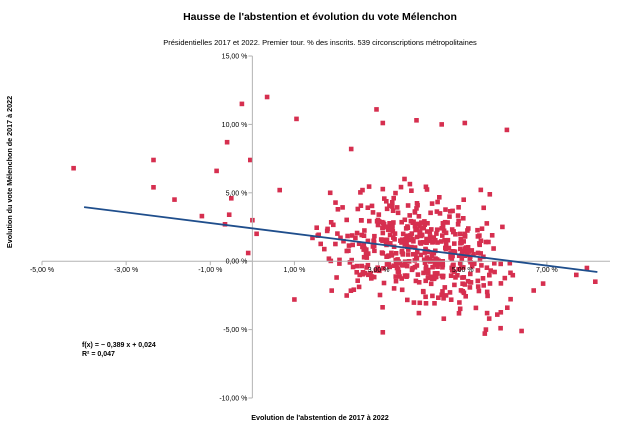 Image resolution: width=640 pixels, height=429 pixels. What do you see at coordinates (320, 417) in the screenshot?
I see `x-axis-label: Evolution de l'abstention de 2017 à 2022` at bounding box center [320, 417].